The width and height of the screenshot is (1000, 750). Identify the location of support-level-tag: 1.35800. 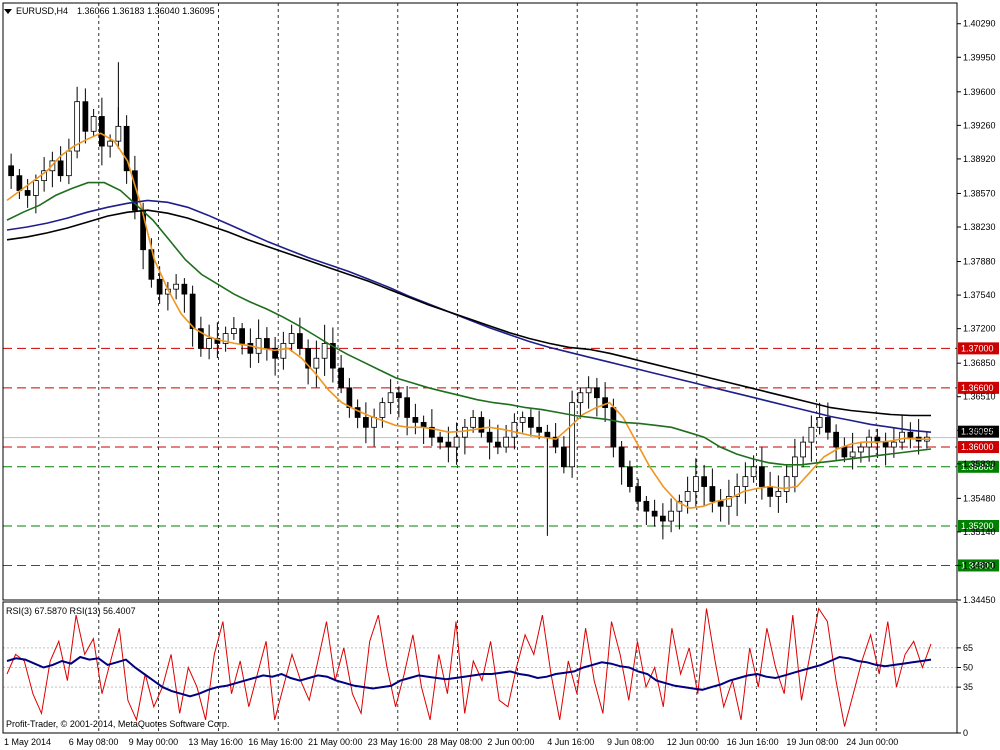
(978, 466).